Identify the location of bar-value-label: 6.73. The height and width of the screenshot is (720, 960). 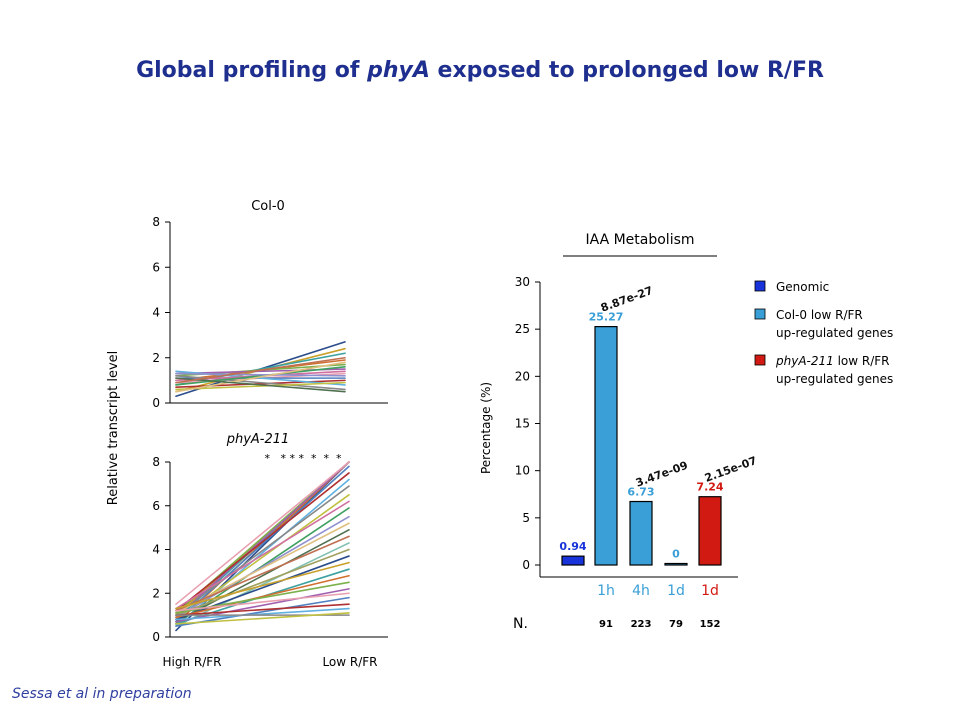
(640, 492).